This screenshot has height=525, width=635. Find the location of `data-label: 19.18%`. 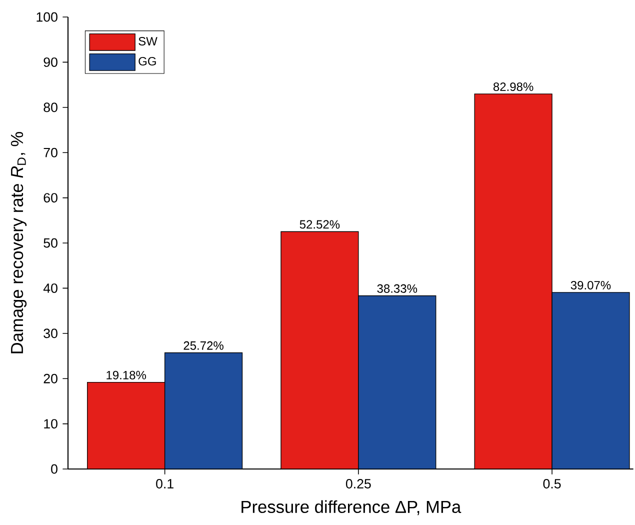

data-label: 19.18% is located at coordinates (126, 375).